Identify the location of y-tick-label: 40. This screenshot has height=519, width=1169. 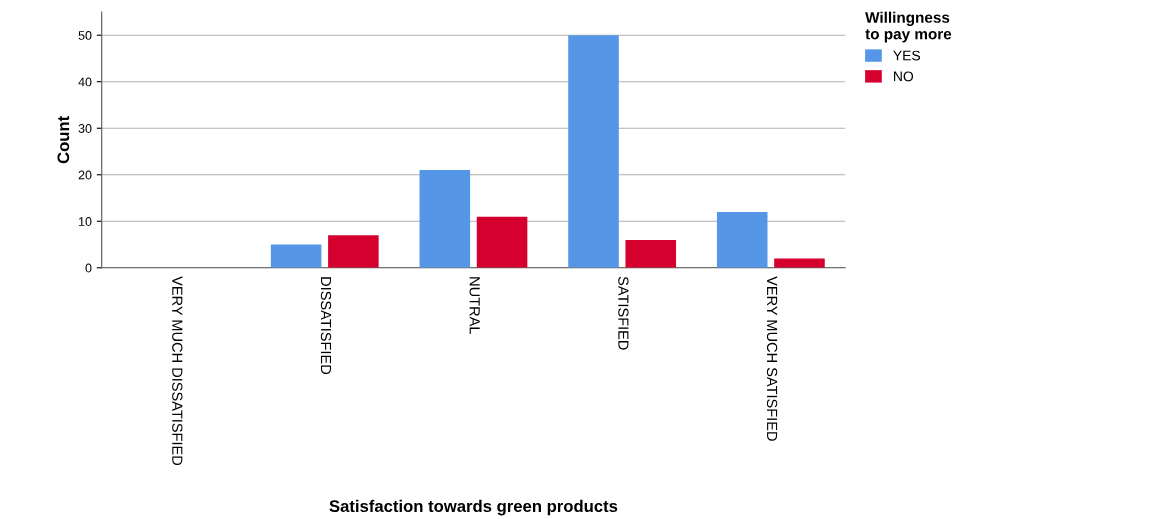
(85, 82).